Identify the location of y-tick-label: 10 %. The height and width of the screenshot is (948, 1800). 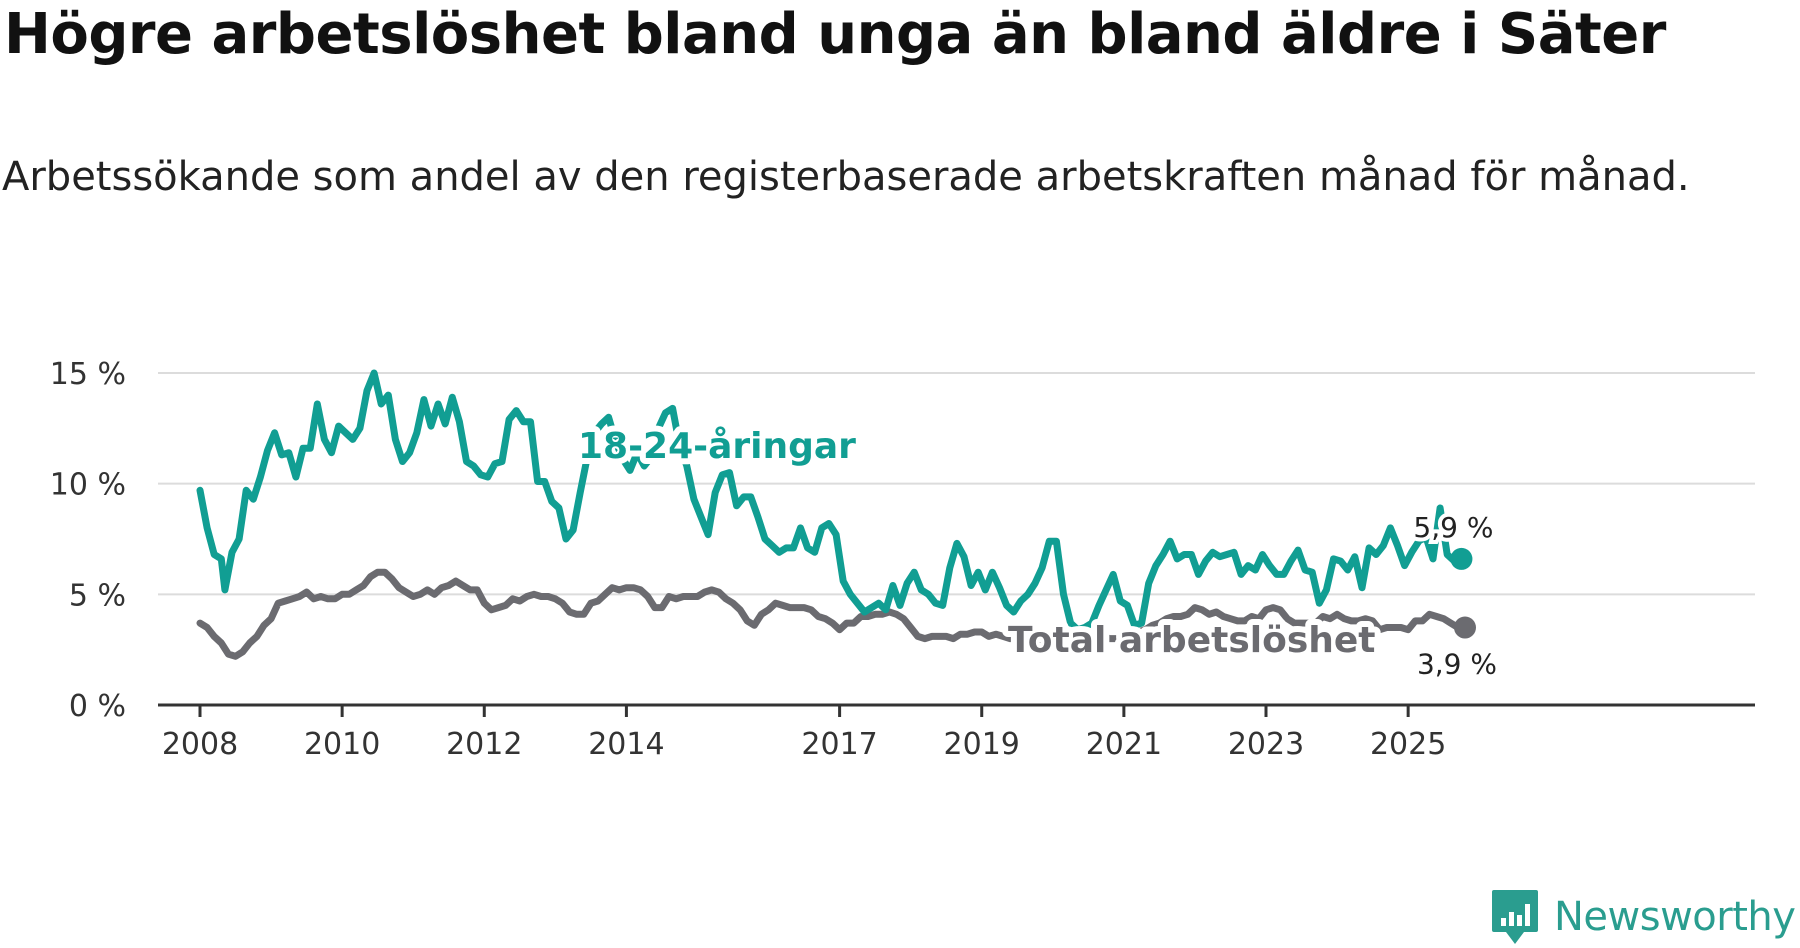
(88, 485).